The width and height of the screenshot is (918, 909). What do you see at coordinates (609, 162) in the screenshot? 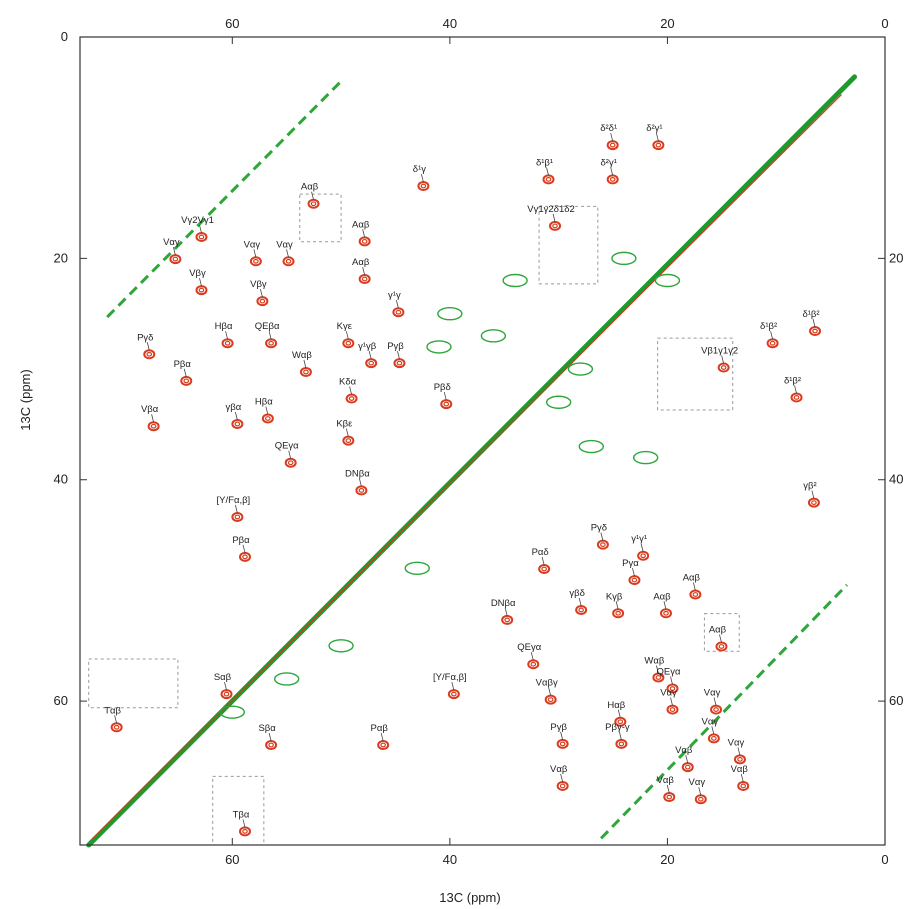
I see `peak-annotation: δ²γ¹` at bounding box center [609, 162].